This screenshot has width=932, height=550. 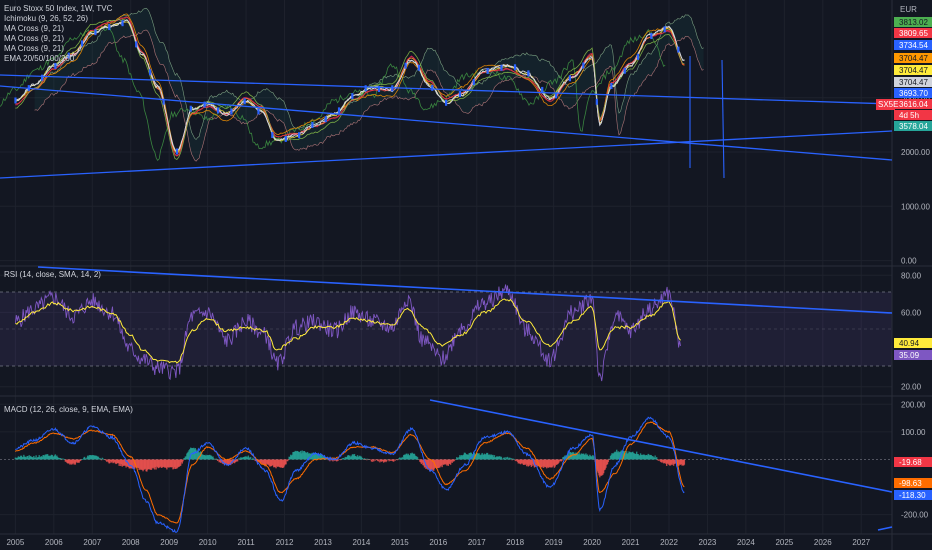 What do you see at coordinates (913, 33) in the screenshot?
I see `price-tag: 3809.65` at bounding box center [913, 33].